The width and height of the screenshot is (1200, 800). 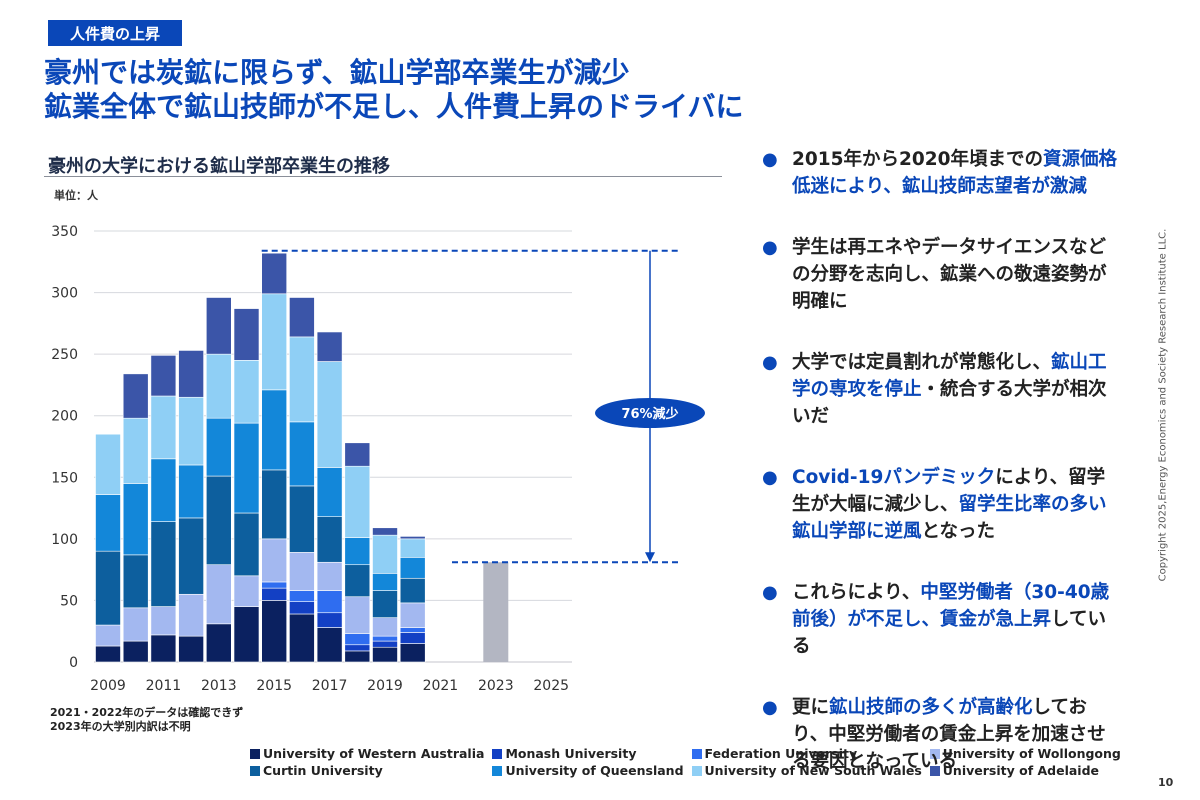 What do you see at coordinates (385, 686) in the screenshot?
I see `x-tick-label: 2019` at bounding box center [385, 686].